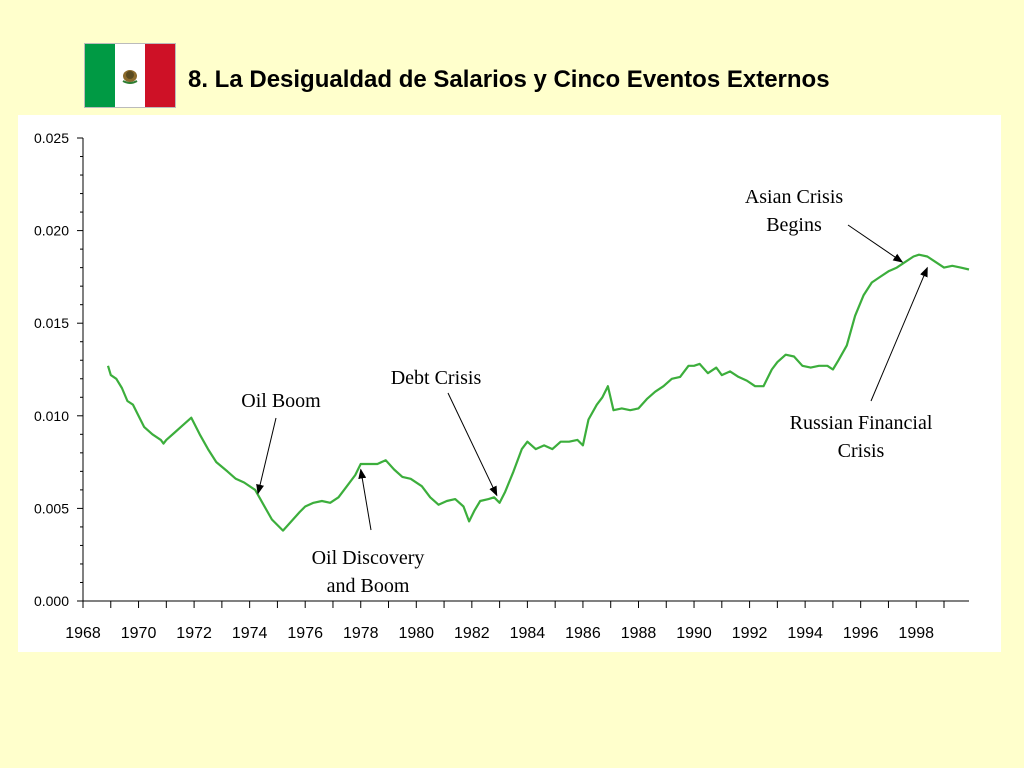  What do you see at coordinates (916, 633) in the screenshot?
I see `x-tick-label: 1998` at bounding box center [916, 633].